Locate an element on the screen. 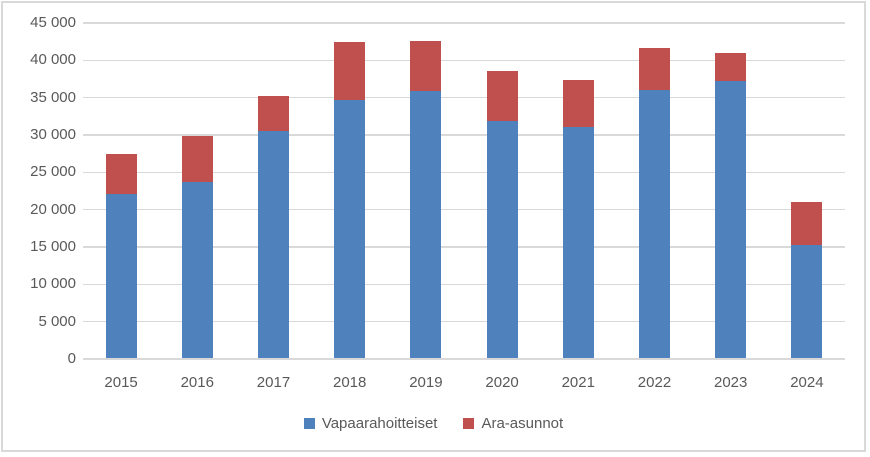 This screenshot has height=457, width=870. bar-2017-vapaarahoitteiset is located at coordinates (273, 244).